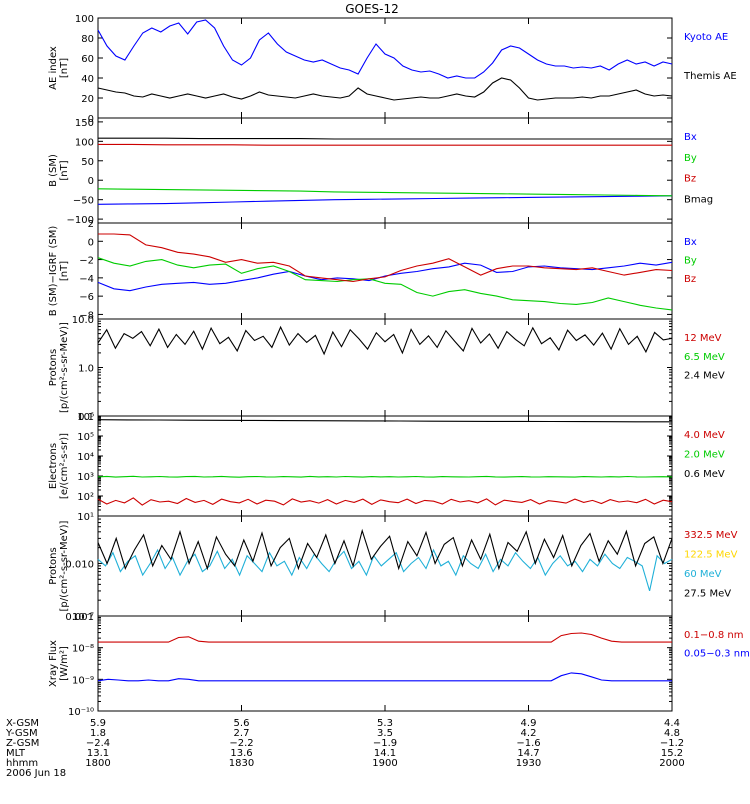 The image size is (750, 804). What do you see at coordinates (85, 517) in the screenshot?
I see `y-tick-label: 10¹` at bounding box center [85, 517].